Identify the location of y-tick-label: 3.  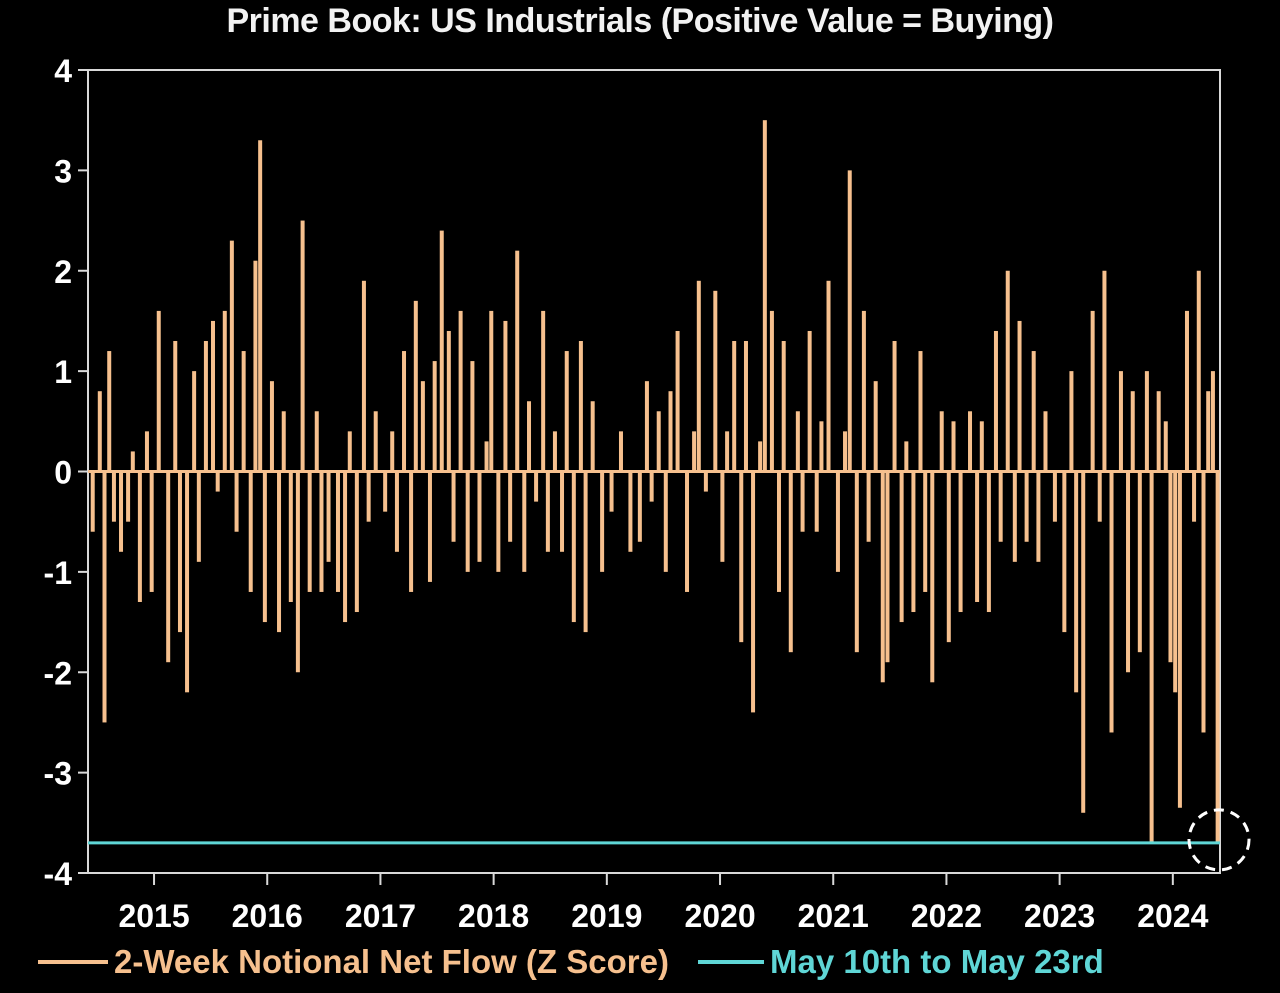
(63, 171).